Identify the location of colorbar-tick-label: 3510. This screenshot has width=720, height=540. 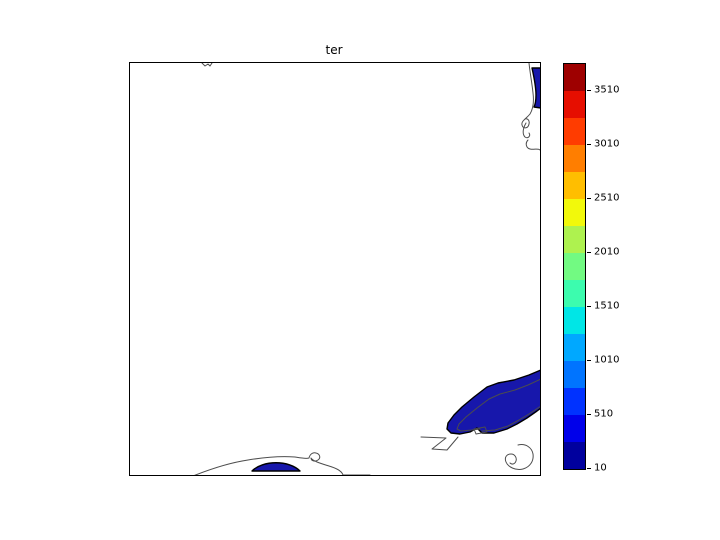
(607, 90).